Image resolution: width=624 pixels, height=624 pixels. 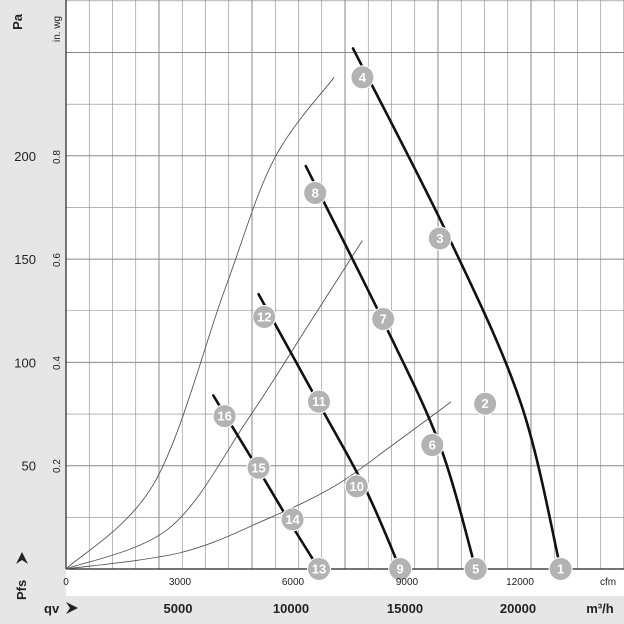 I want to click on marker-label: 14, so click(x=292, y=519).